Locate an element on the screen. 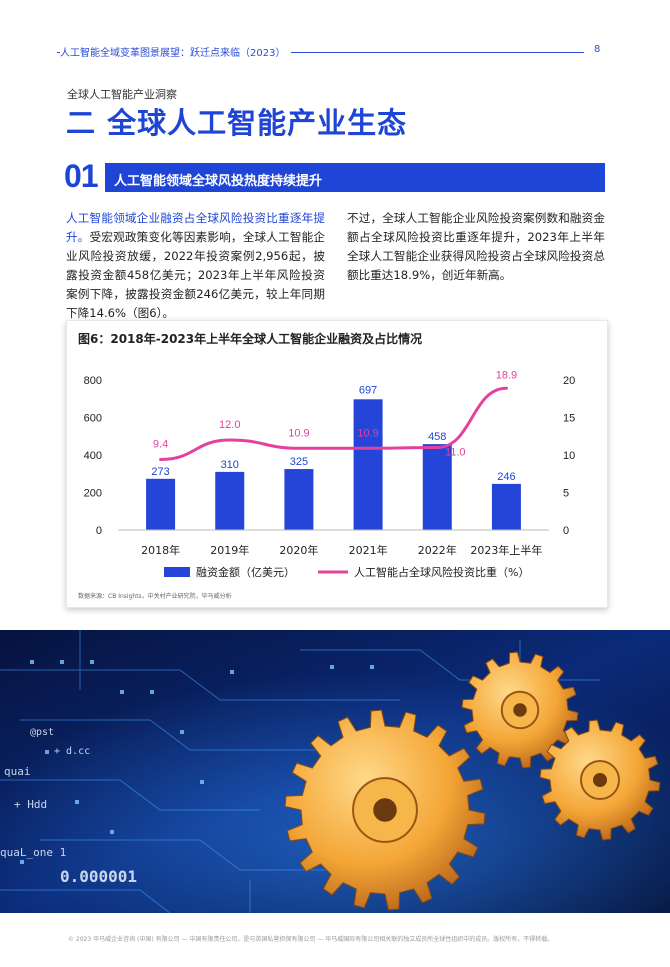 This screenshot has width=670, height=967. line-point-label: 9.4 is located at coordinates (160, 445).